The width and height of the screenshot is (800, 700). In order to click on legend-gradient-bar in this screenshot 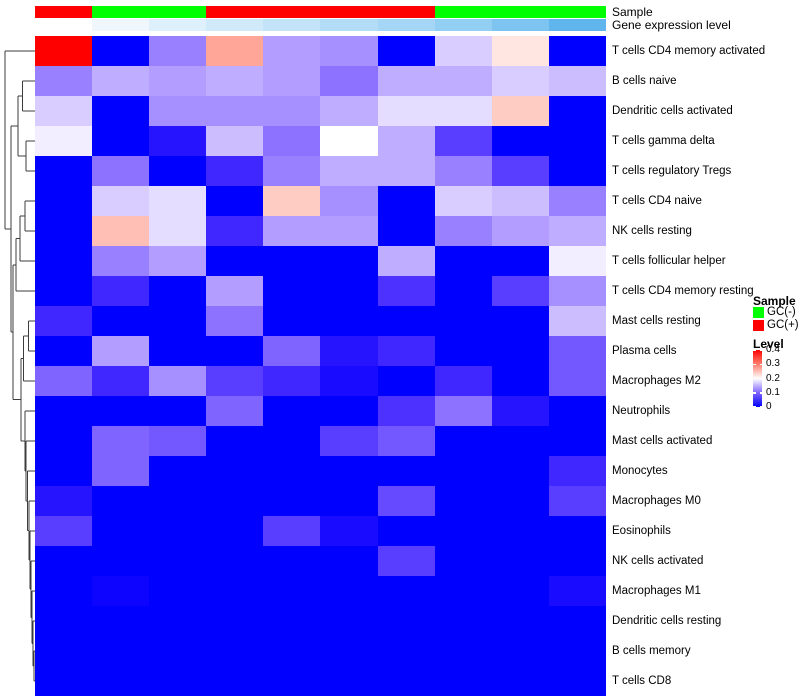, I will do `click(757, 378)`.